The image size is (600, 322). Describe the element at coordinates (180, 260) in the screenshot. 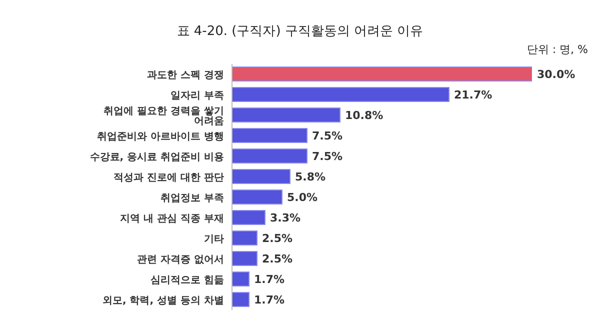

I see `y-tick-label: 관련 자격증 없어서` at that location.